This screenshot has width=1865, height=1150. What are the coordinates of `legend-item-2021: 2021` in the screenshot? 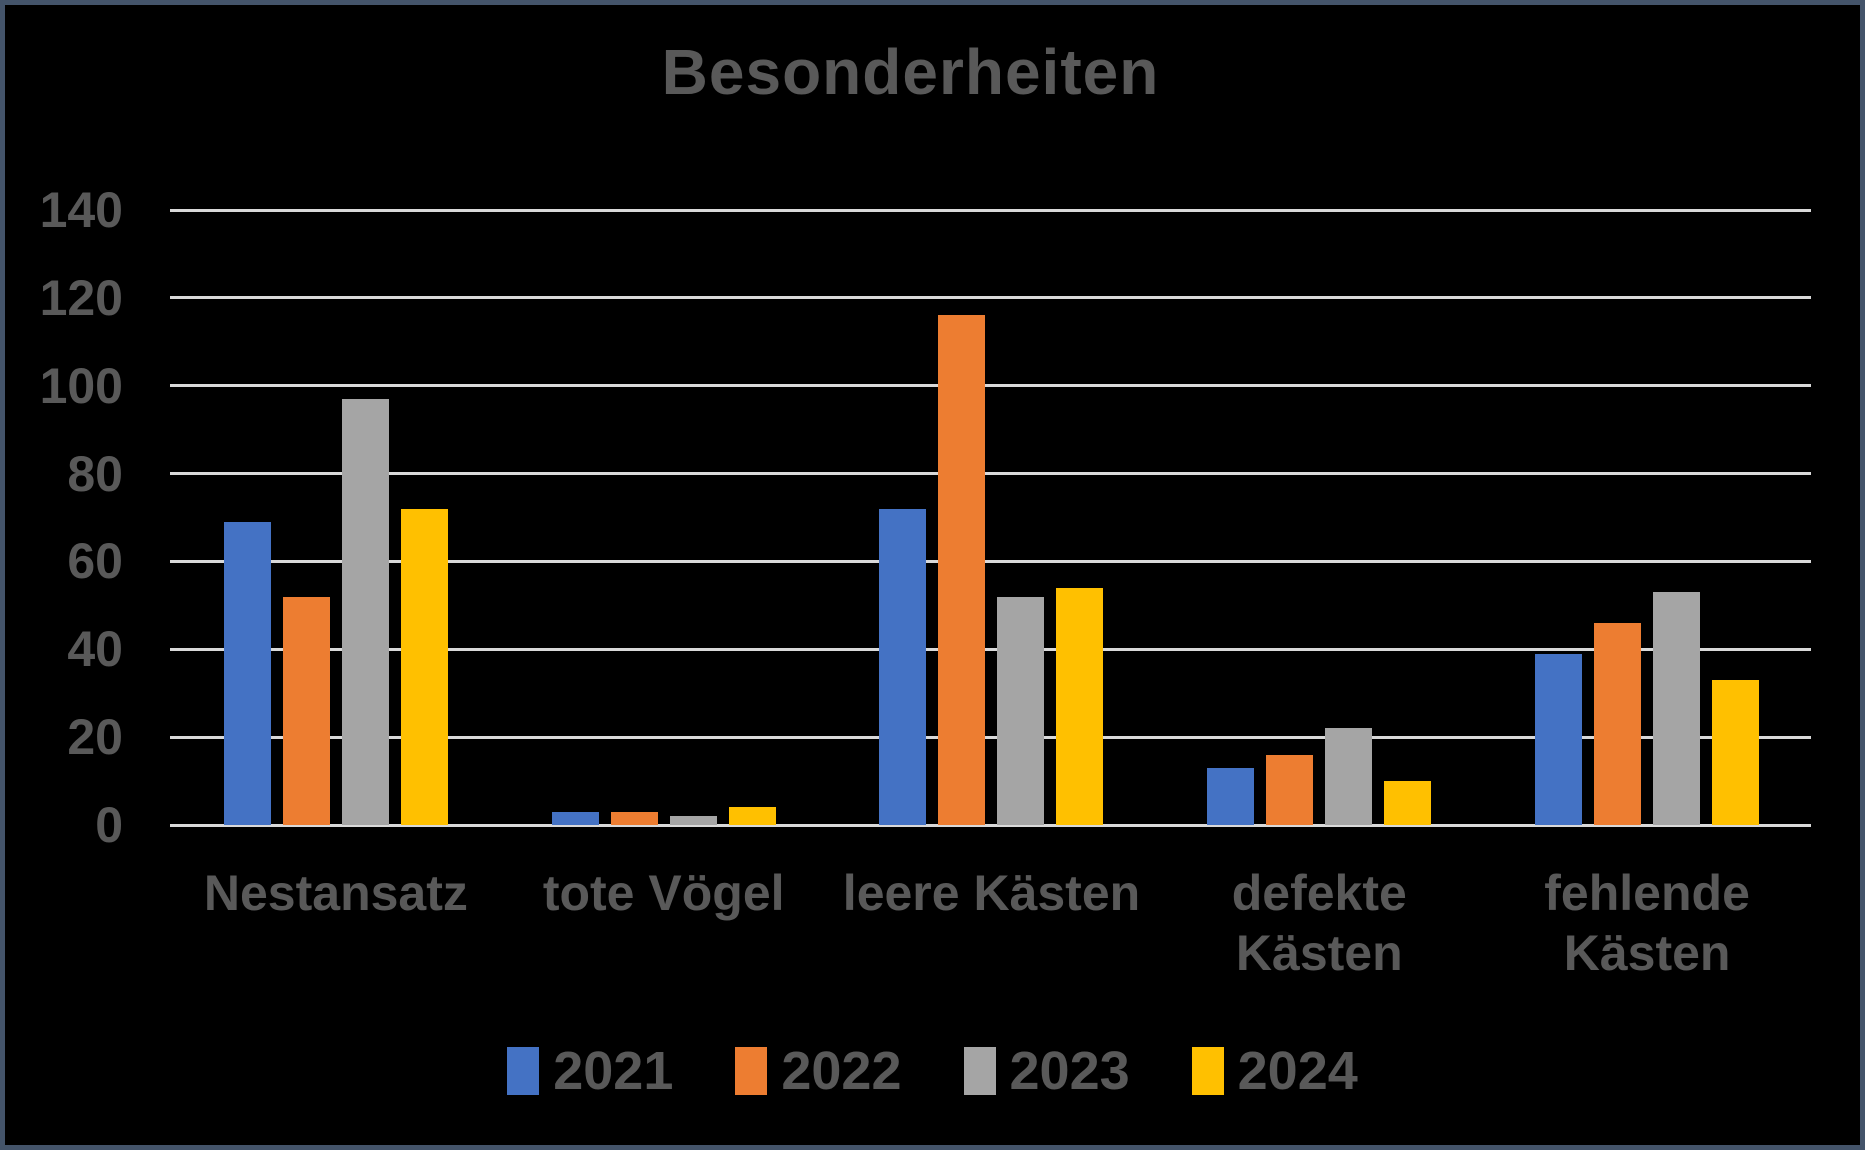 It's located at (590, 1071).